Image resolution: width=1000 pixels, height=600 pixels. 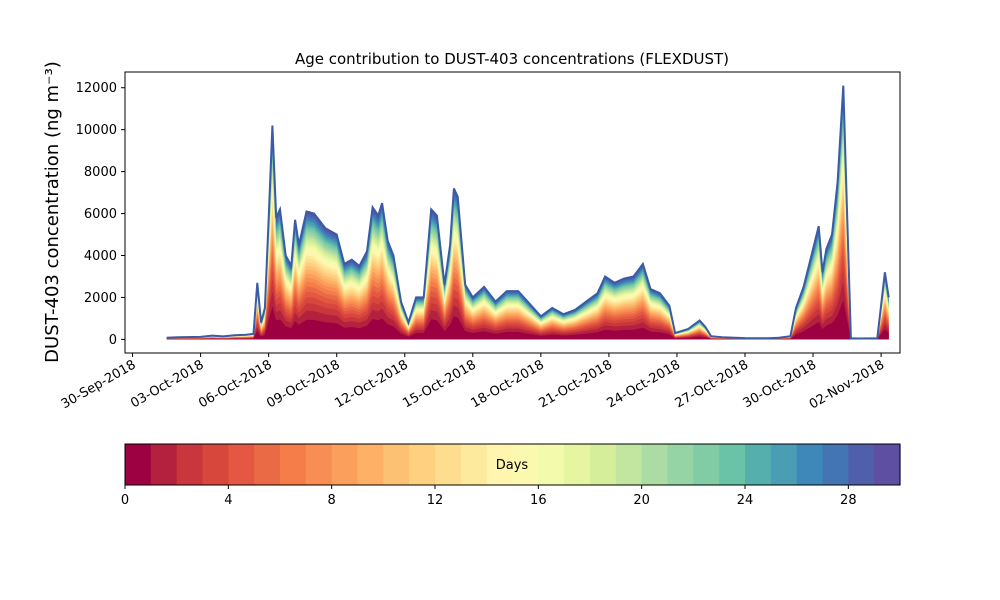 What do you see at coordinates (332, 500) in the screenshot?
I see `colorbar-tick-label: 8` at bounding box center [332, 500].